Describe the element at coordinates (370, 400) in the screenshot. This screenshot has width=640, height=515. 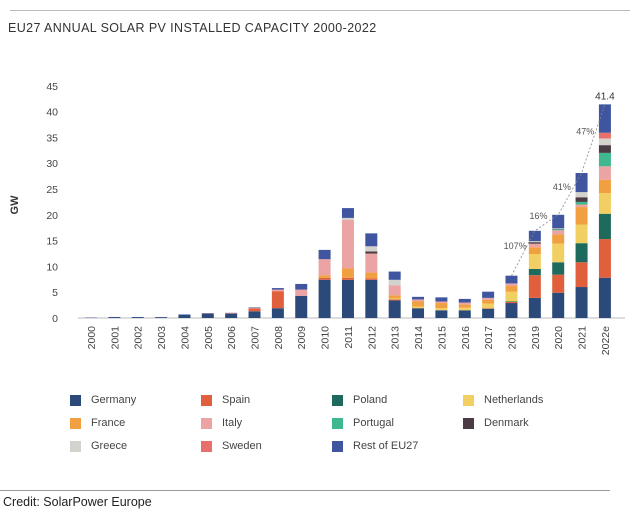
I see `legend-label: Poland` at that location.